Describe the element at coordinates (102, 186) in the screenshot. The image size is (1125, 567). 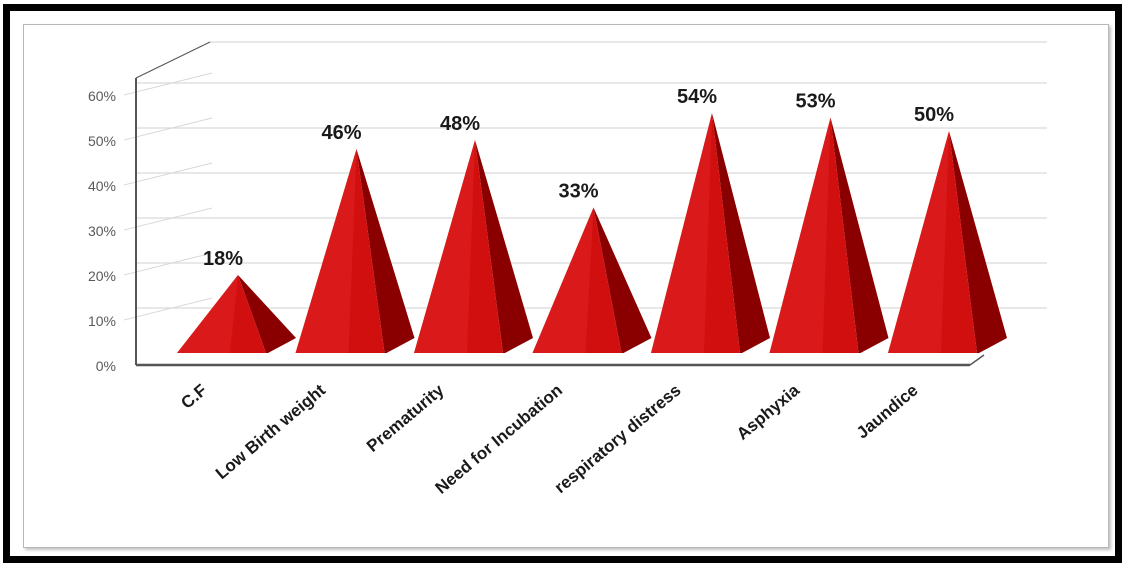
I see `y-tick-label: 40%` at that location.